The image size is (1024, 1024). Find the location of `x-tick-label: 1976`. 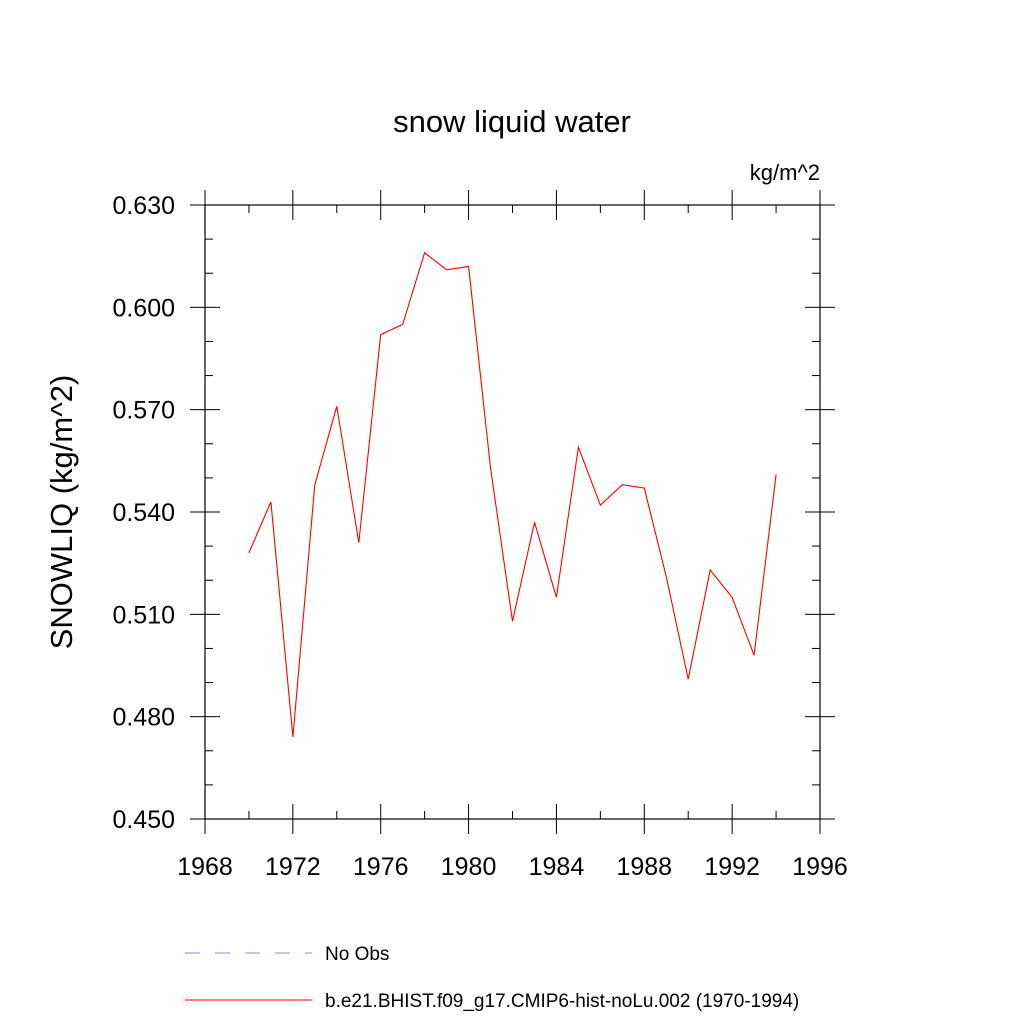

x-tick-label: 1976 is located at coordinates (381, 867).